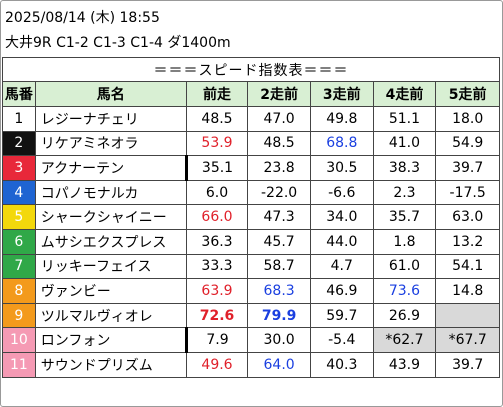 The image size is (503, 407). I want to click on speed-index: *67.7, so click(467, 340).